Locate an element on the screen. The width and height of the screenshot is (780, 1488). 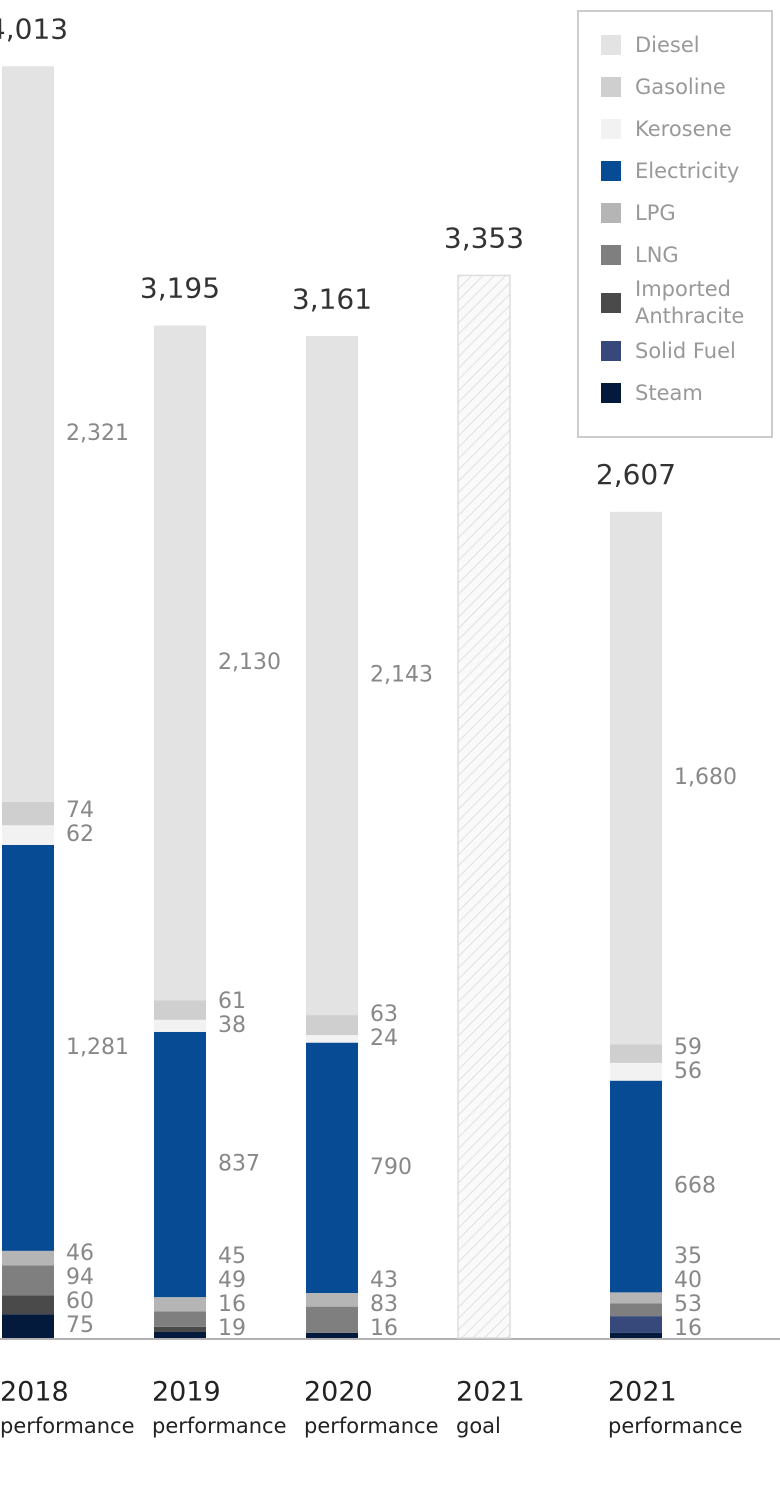
data-label: 2,321 is located at coordinates (97, 433).